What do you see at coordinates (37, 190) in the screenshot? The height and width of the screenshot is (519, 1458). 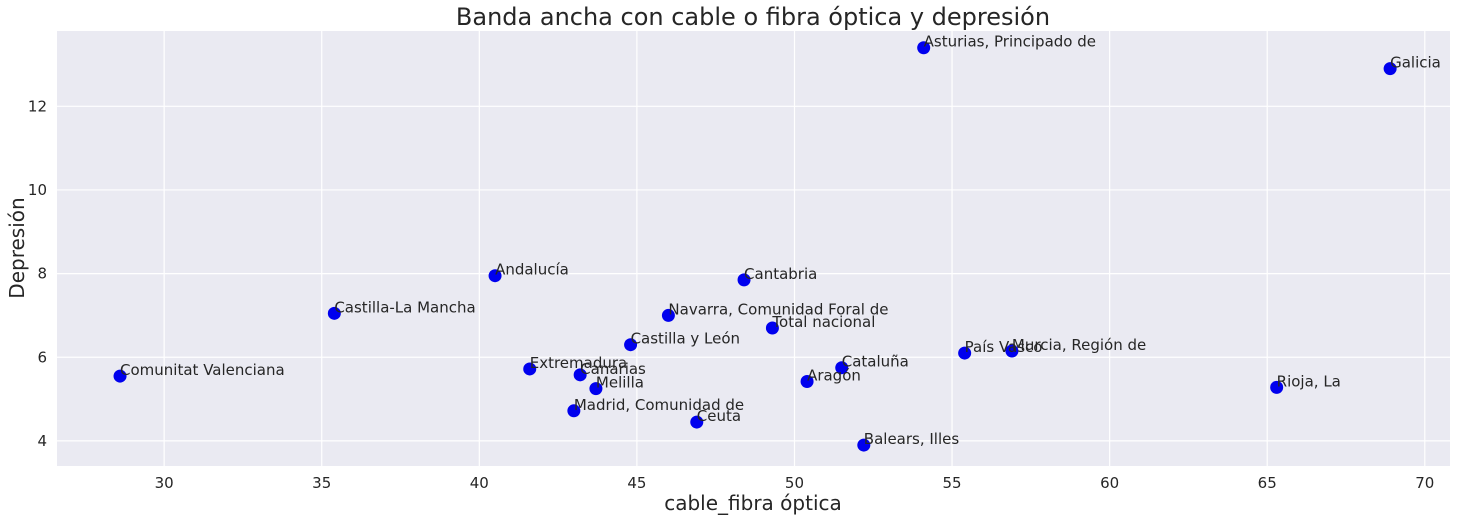 I see `y-tick-label: 10` at bounding box center [37, 190].